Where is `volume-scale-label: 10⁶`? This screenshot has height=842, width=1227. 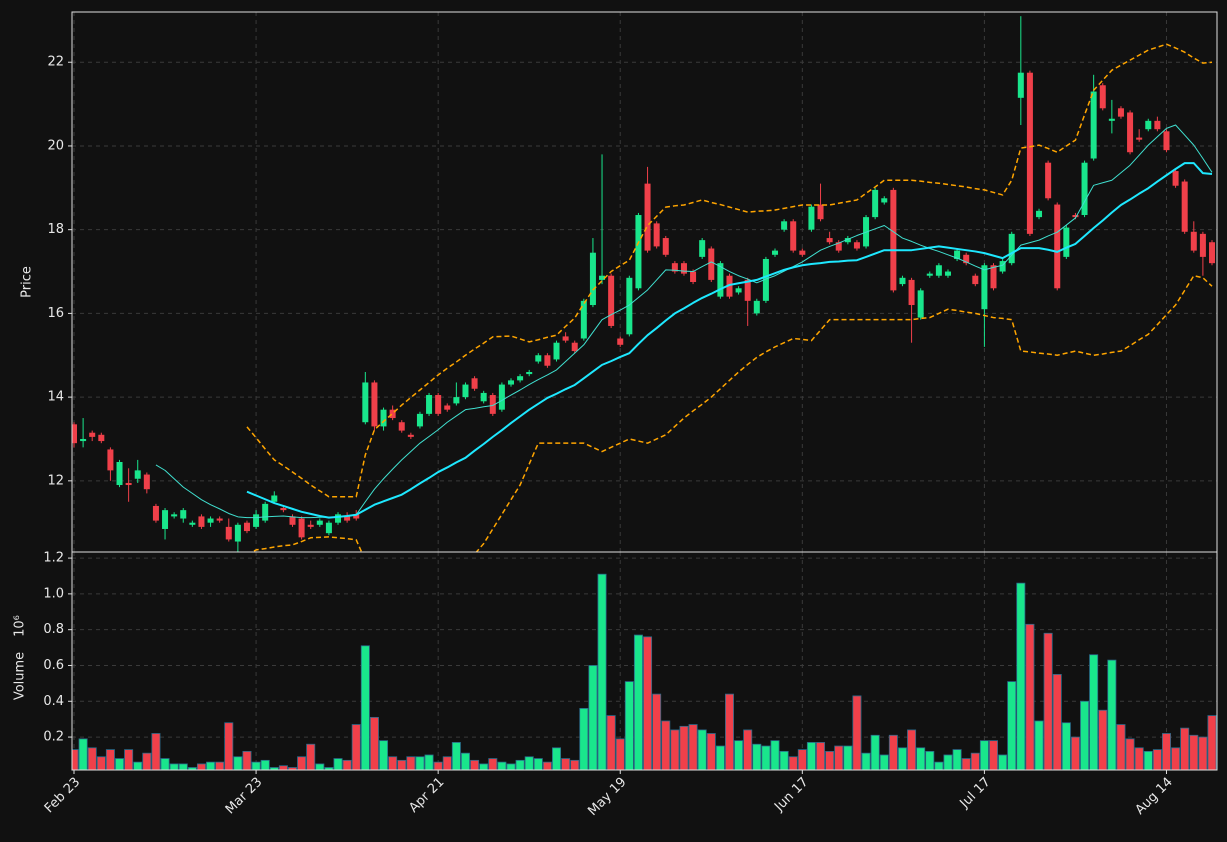 volume-scale-label: 10⁶ is located at coordinates (20, 626).